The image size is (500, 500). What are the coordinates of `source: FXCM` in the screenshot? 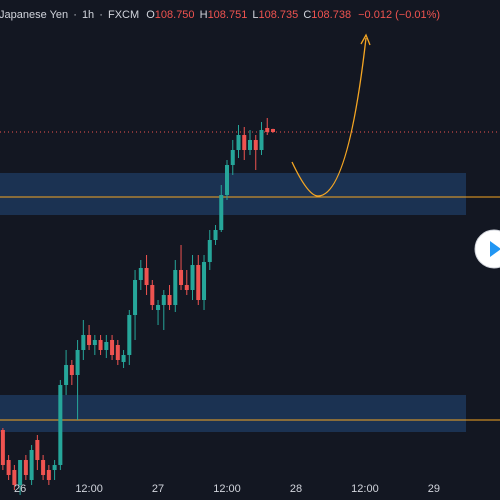 It's located at (123, 15).